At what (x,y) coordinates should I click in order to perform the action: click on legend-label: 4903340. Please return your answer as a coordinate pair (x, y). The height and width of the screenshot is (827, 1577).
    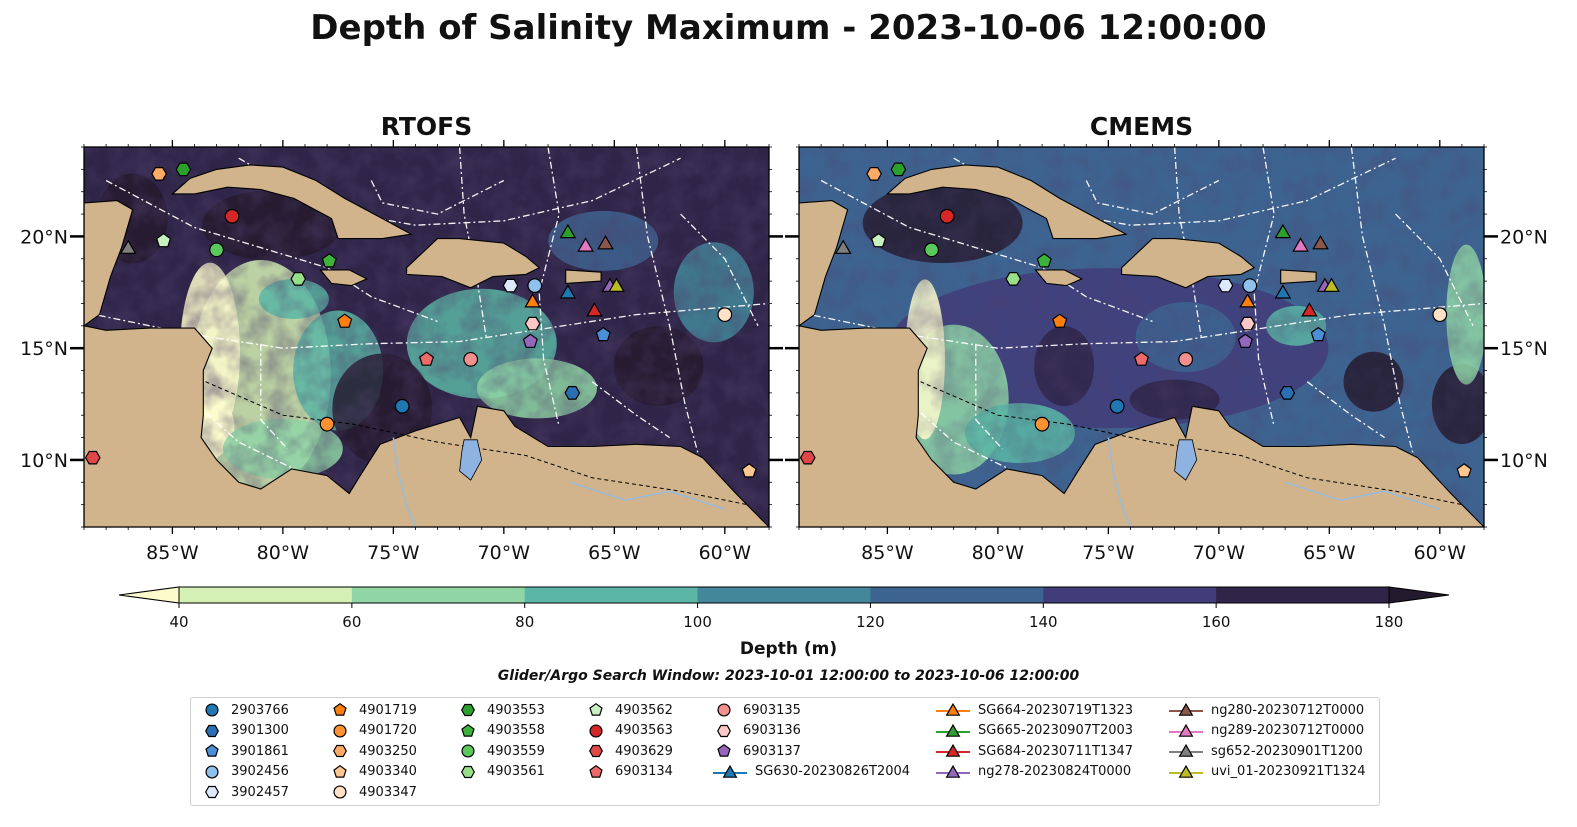
    Looking at the image, I should click on (388, 771).